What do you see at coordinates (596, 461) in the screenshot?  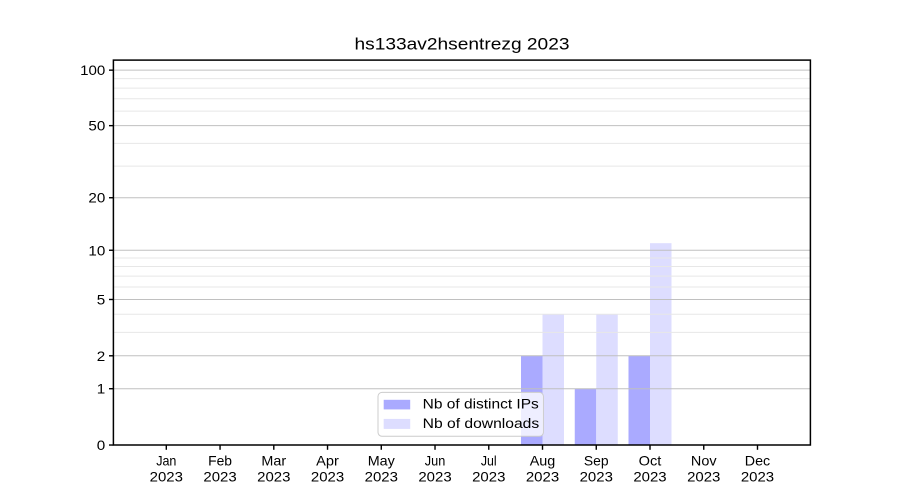 I see `svg-text: Sep` at bounding box center [596, 461].